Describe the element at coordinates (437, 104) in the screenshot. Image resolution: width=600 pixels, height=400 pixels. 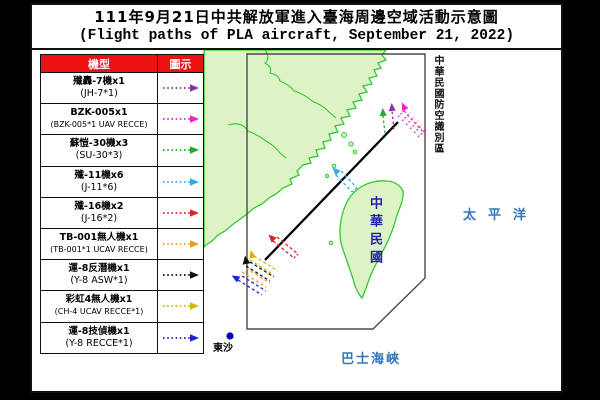
I see `adiz-label: 中華民國防空識別區` at that location.